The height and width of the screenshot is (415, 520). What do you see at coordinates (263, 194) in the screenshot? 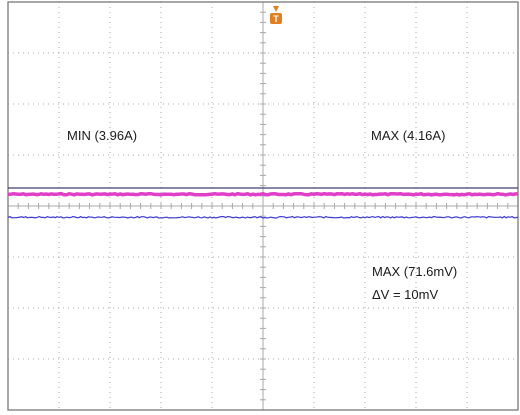
I see `current-trace` at bounding box center [263, 194].